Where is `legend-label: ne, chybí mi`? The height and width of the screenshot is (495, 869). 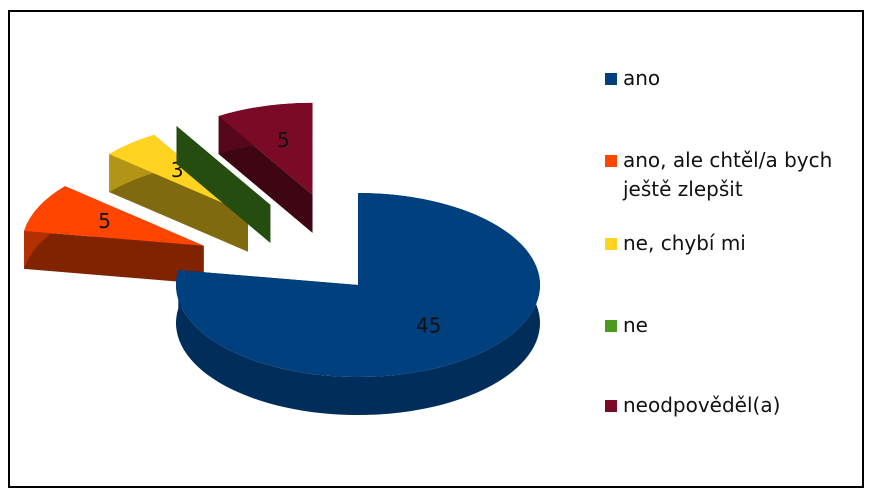
legend-label: ne, chybí mi is located at coordinates (684, 243).